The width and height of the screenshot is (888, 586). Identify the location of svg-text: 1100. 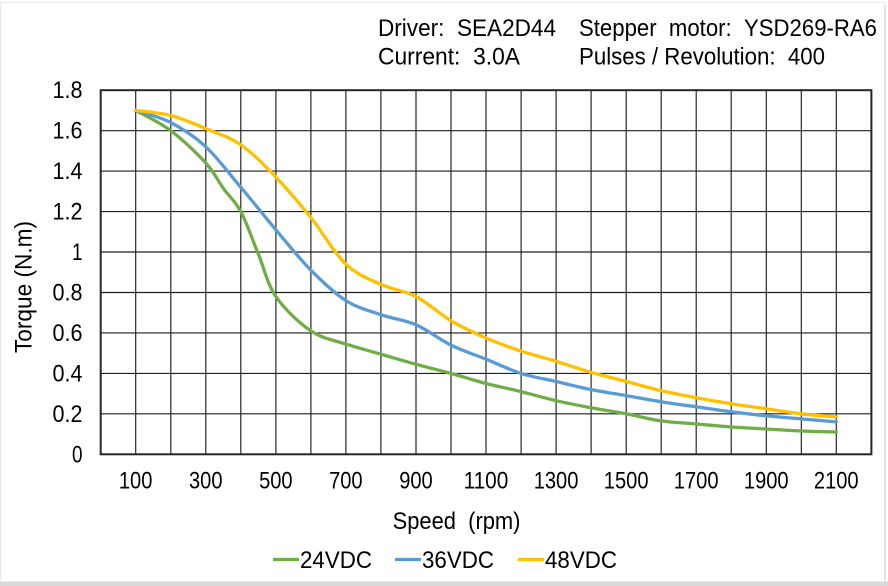
(486, 480).